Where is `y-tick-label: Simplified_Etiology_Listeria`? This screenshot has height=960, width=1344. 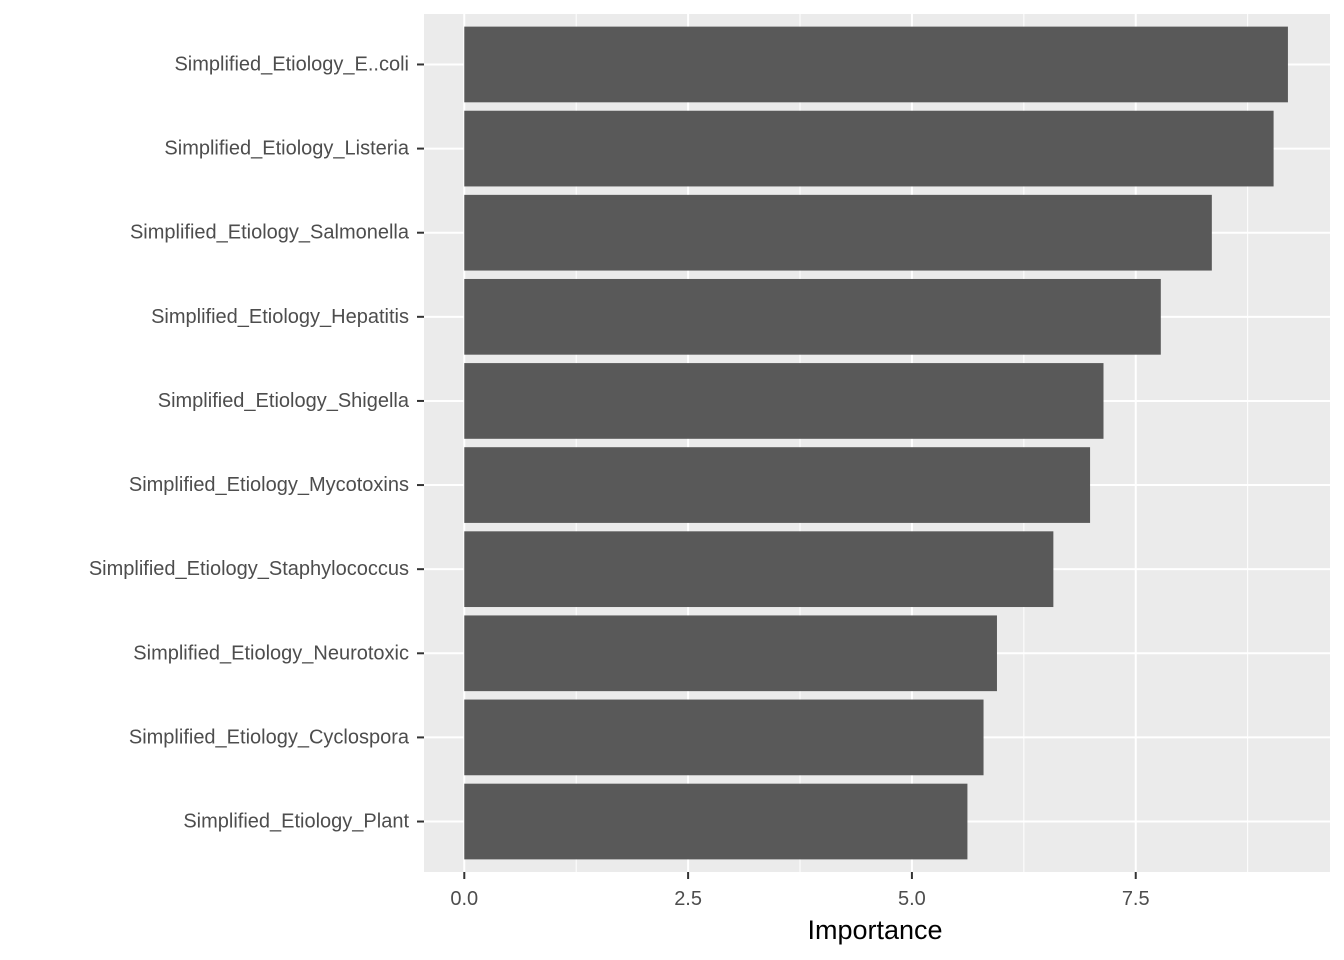 y-tick-label: Simplified_Etiology_Listeria is located at coordinates (286, 149).